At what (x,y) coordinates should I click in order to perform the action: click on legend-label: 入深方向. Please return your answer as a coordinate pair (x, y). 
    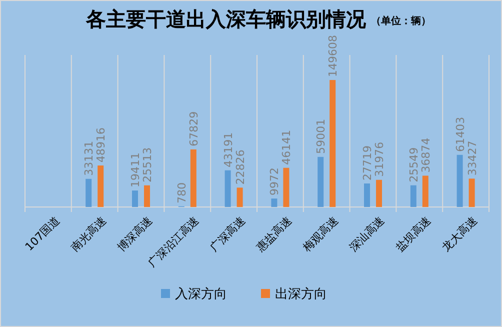
    Looking at the image, I should click on (201, 294).